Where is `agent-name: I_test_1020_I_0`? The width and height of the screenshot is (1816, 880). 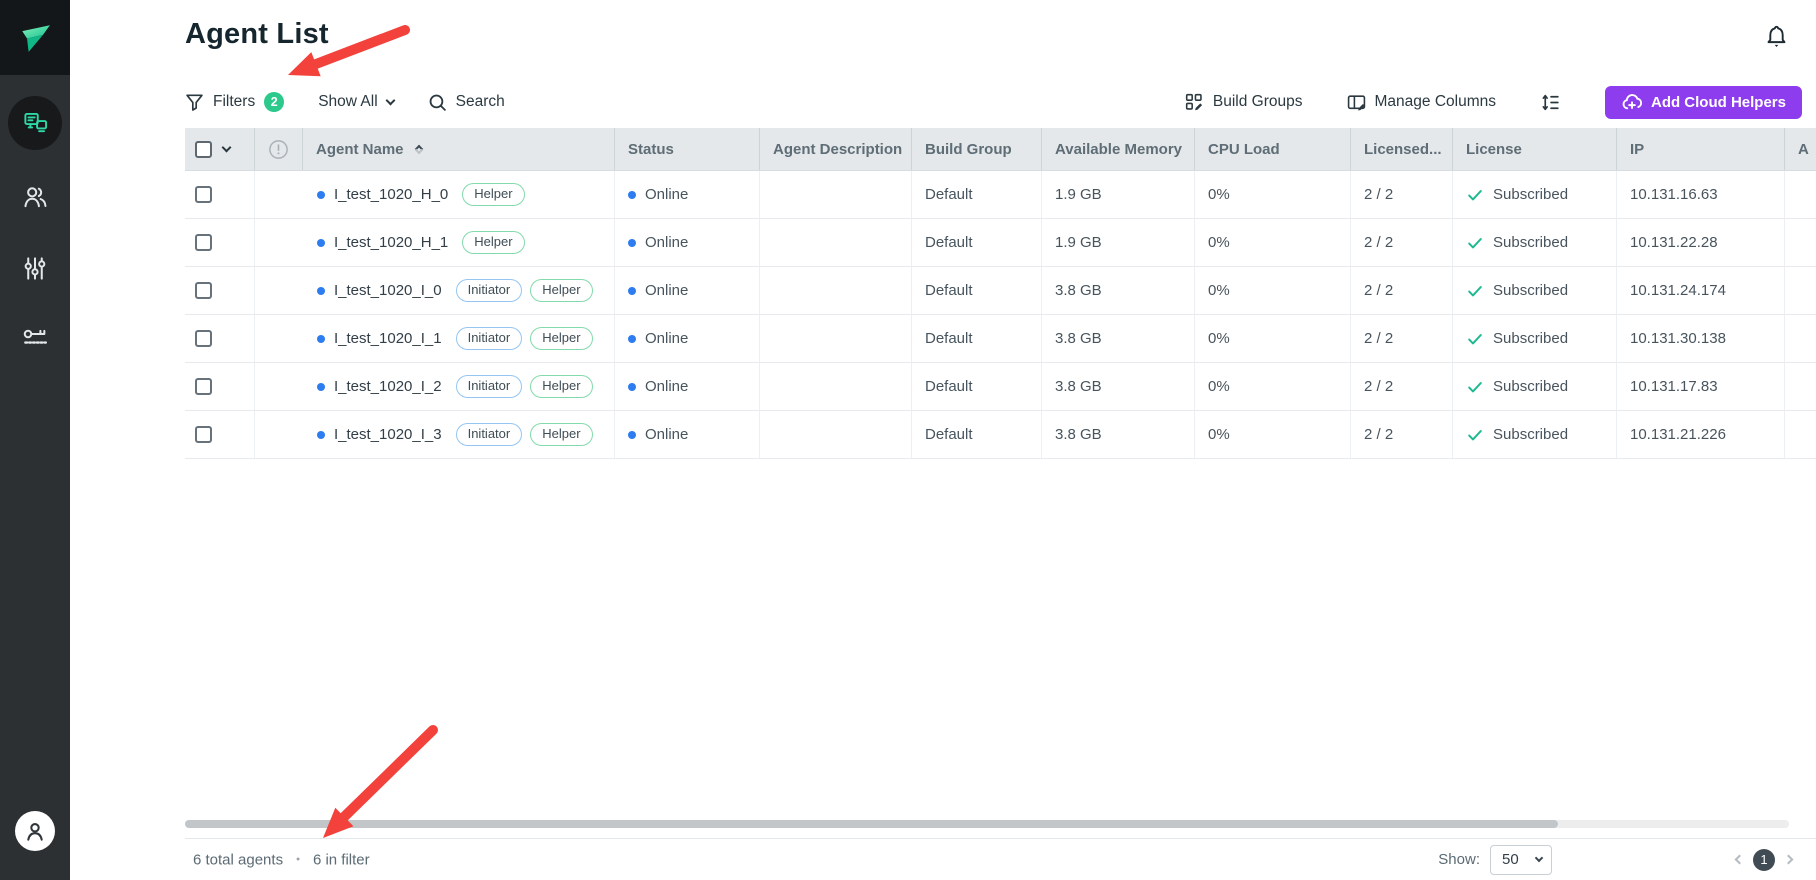 agent-name: I_test_1020_I_0 is located at coordinates (388, 290).